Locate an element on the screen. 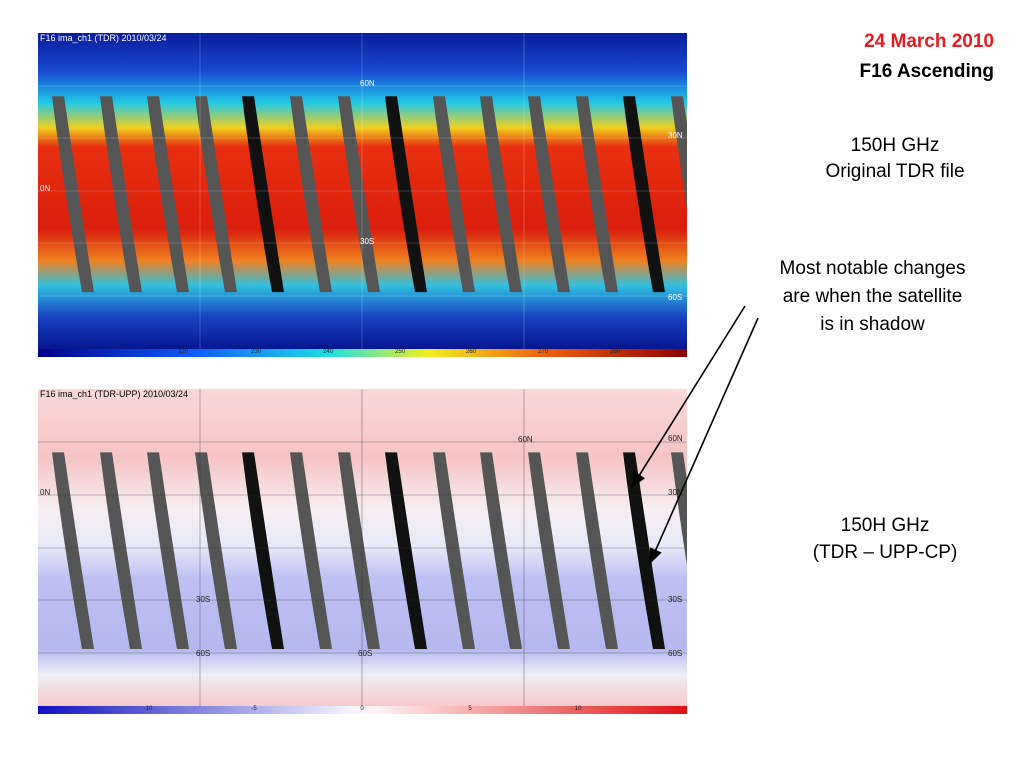 The width and height of the screenshot is (1024, 768). colorbar-tick: 0 is located at coordinates (362, 709).